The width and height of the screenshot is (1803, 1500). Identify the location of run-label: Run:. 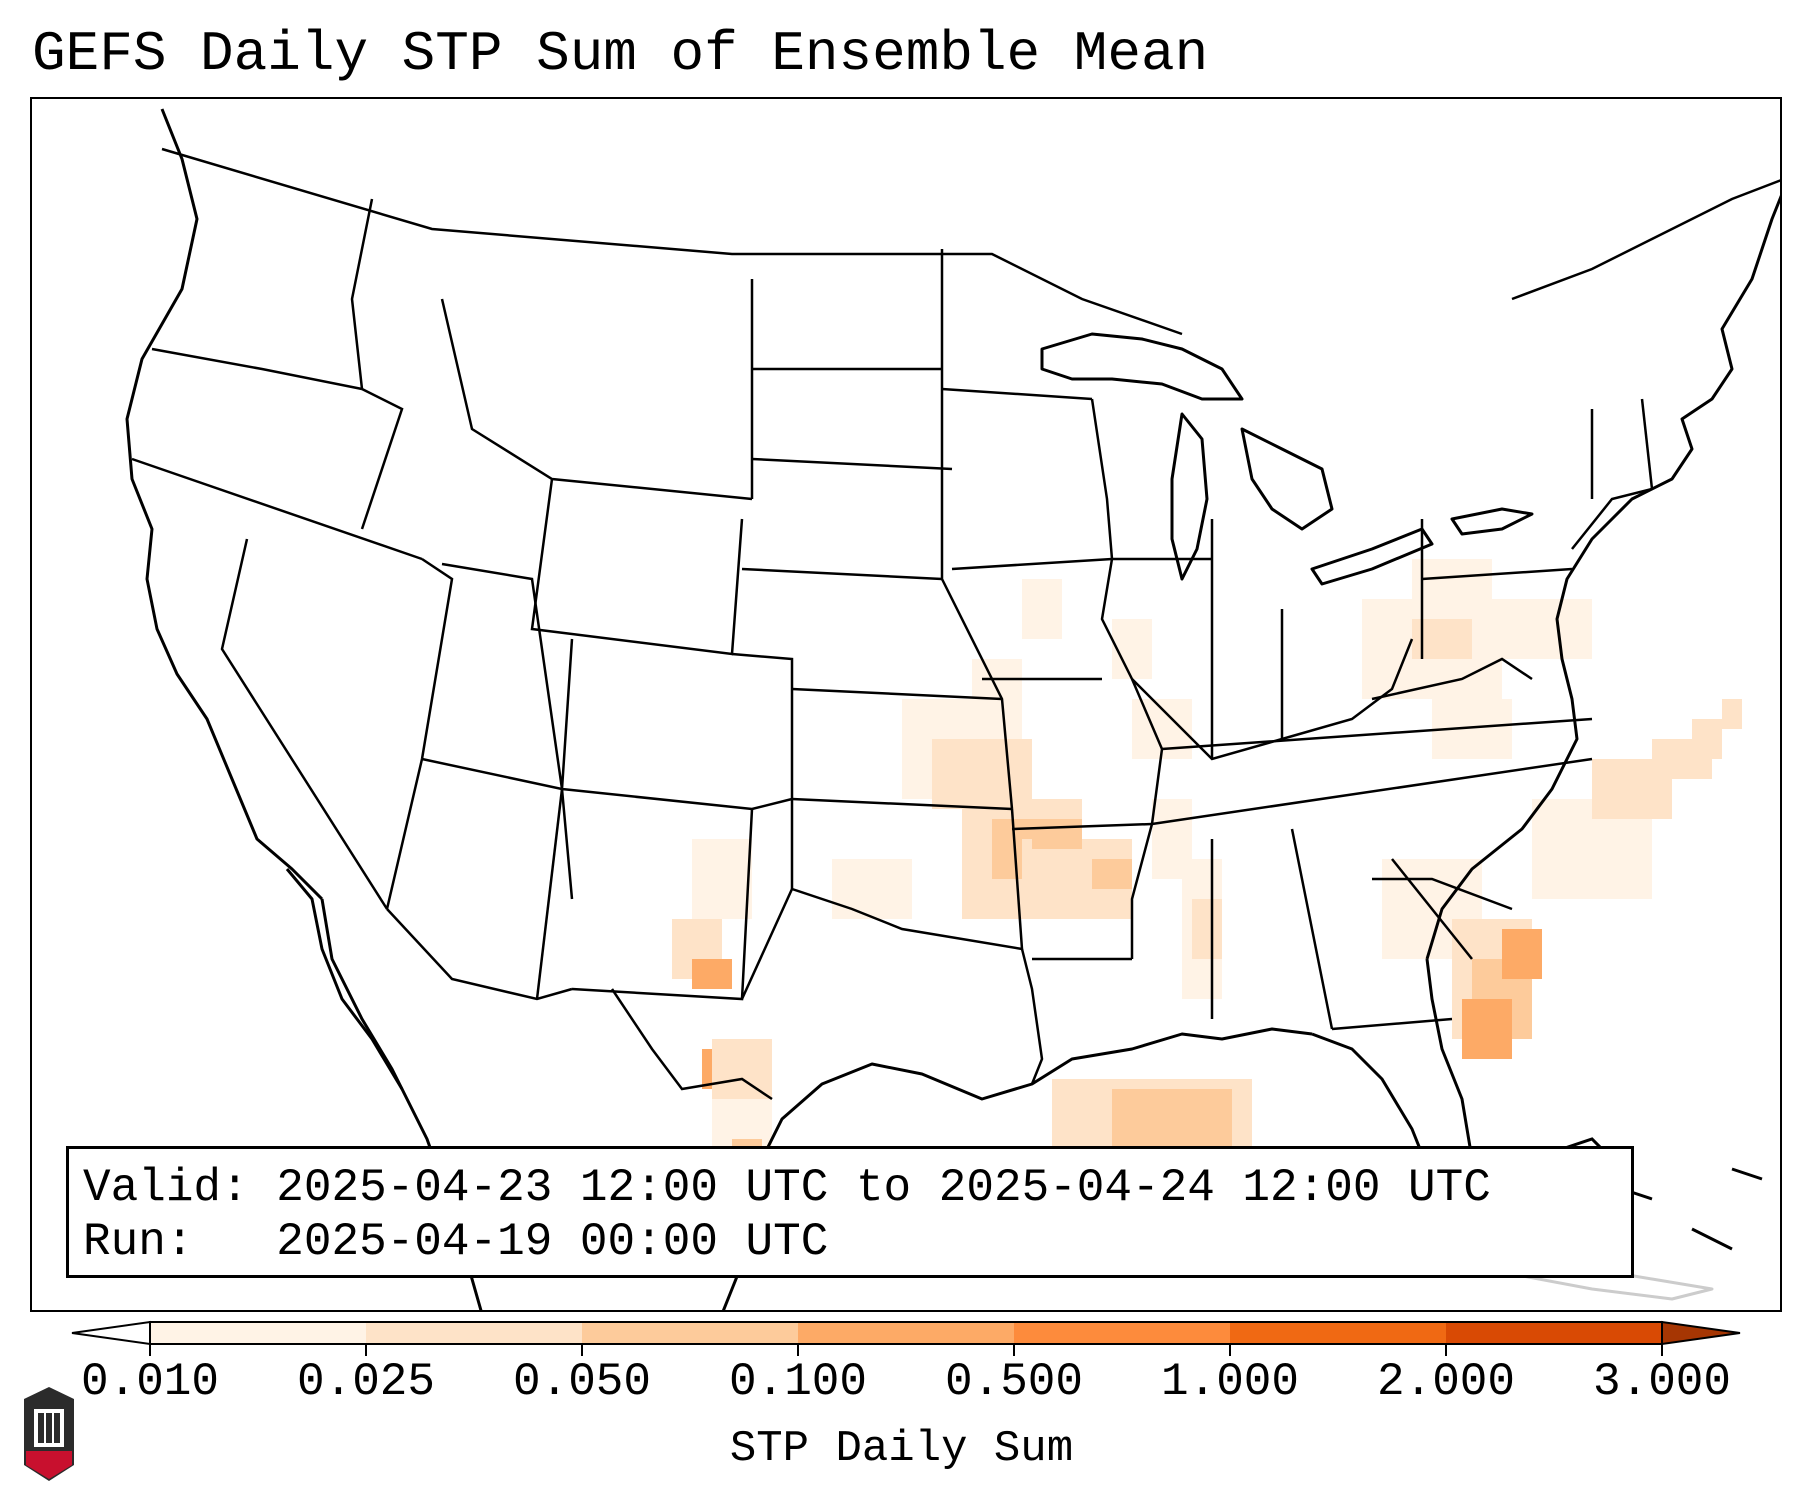
(138, 1242).